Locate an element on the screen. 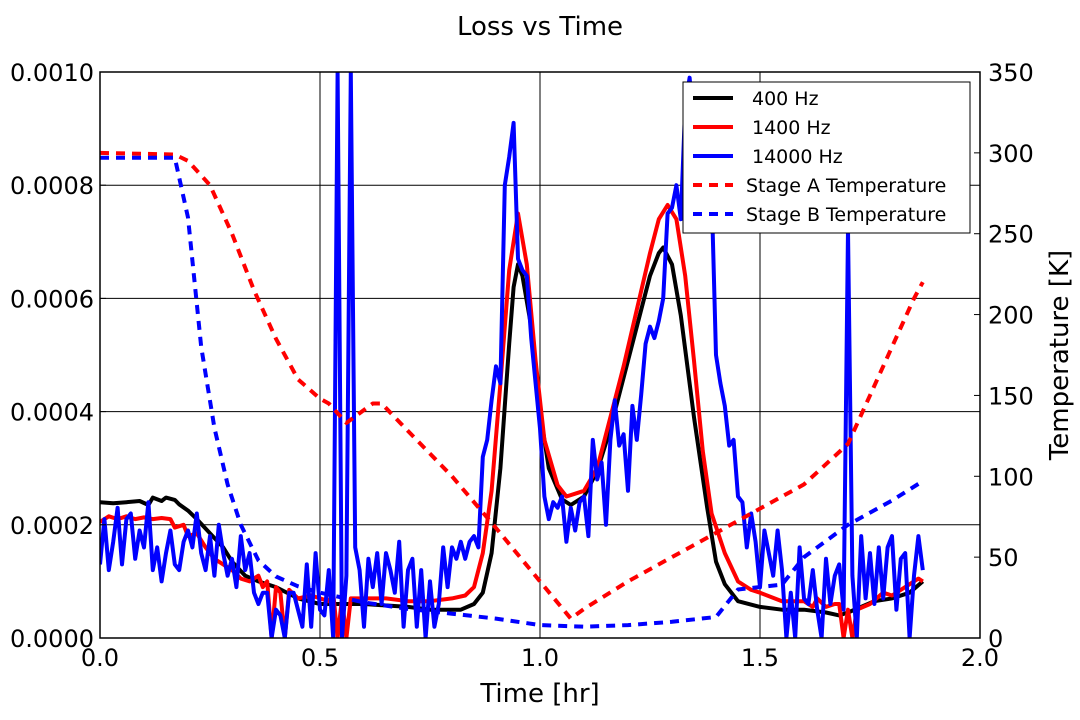 The image size is (1080, 720). y-right-tick-label: 100 is located at coordinates (1011, 477).